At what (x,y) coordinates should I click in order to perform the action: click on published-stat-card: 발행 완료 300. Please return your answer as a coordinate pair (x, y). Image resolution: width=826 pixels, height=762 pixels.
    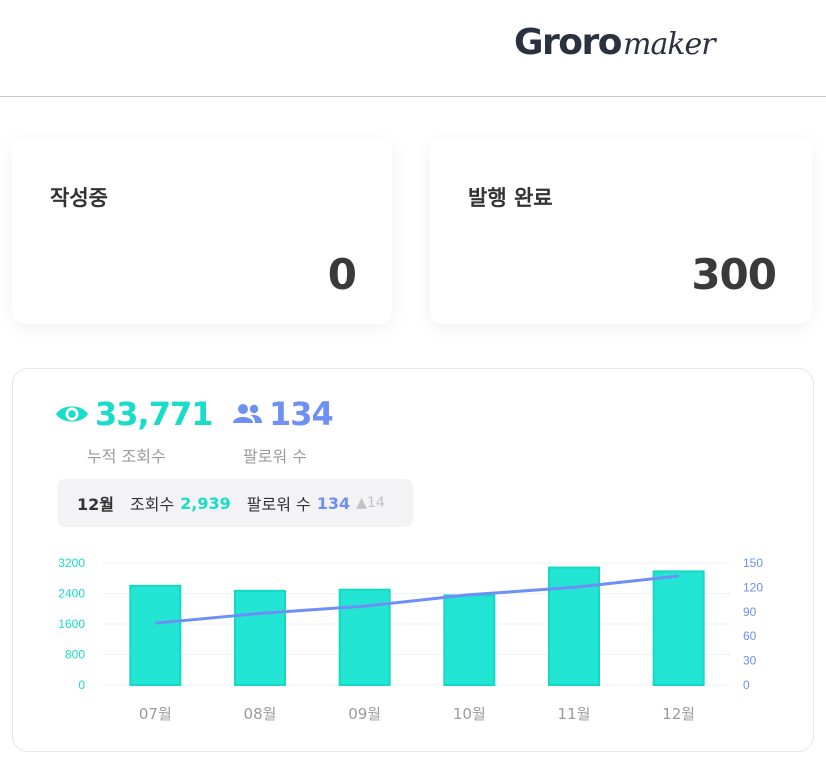
    Looking at the image, I should click on (621, 231).